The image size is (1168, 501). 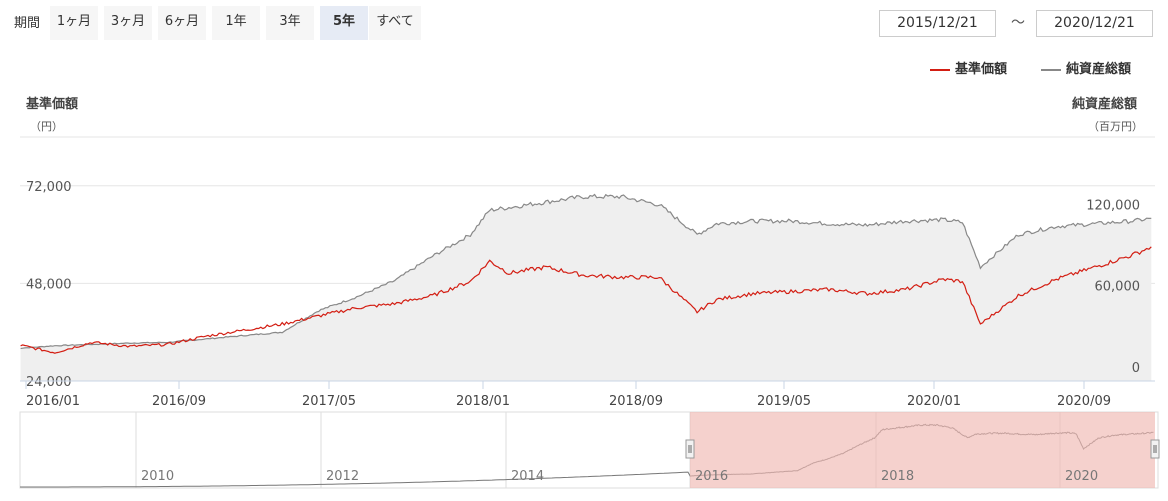 I want to click on navigator-selection, so click(x=922, y=450).